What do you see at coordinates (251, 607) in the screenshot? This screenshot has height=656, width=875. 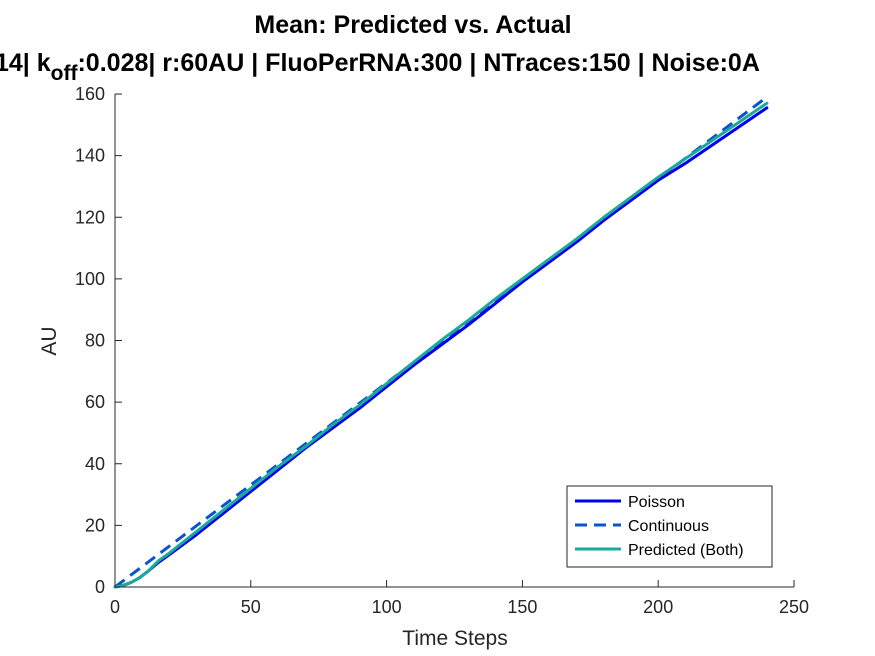 I see `x-tick-label: 50` at bounding box center [251, 607].